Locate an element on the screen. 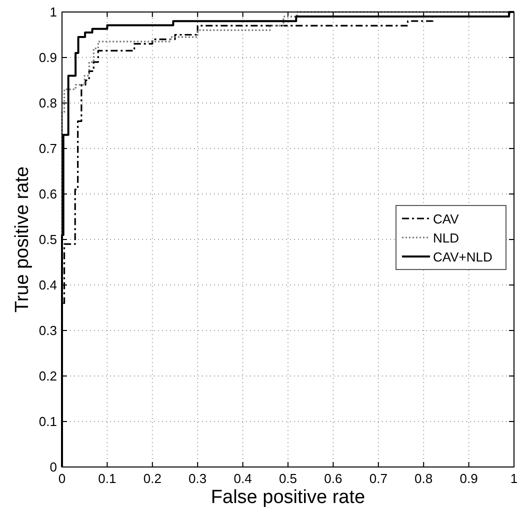  y-tick-label: 0 is located at coordinates (53, 467).